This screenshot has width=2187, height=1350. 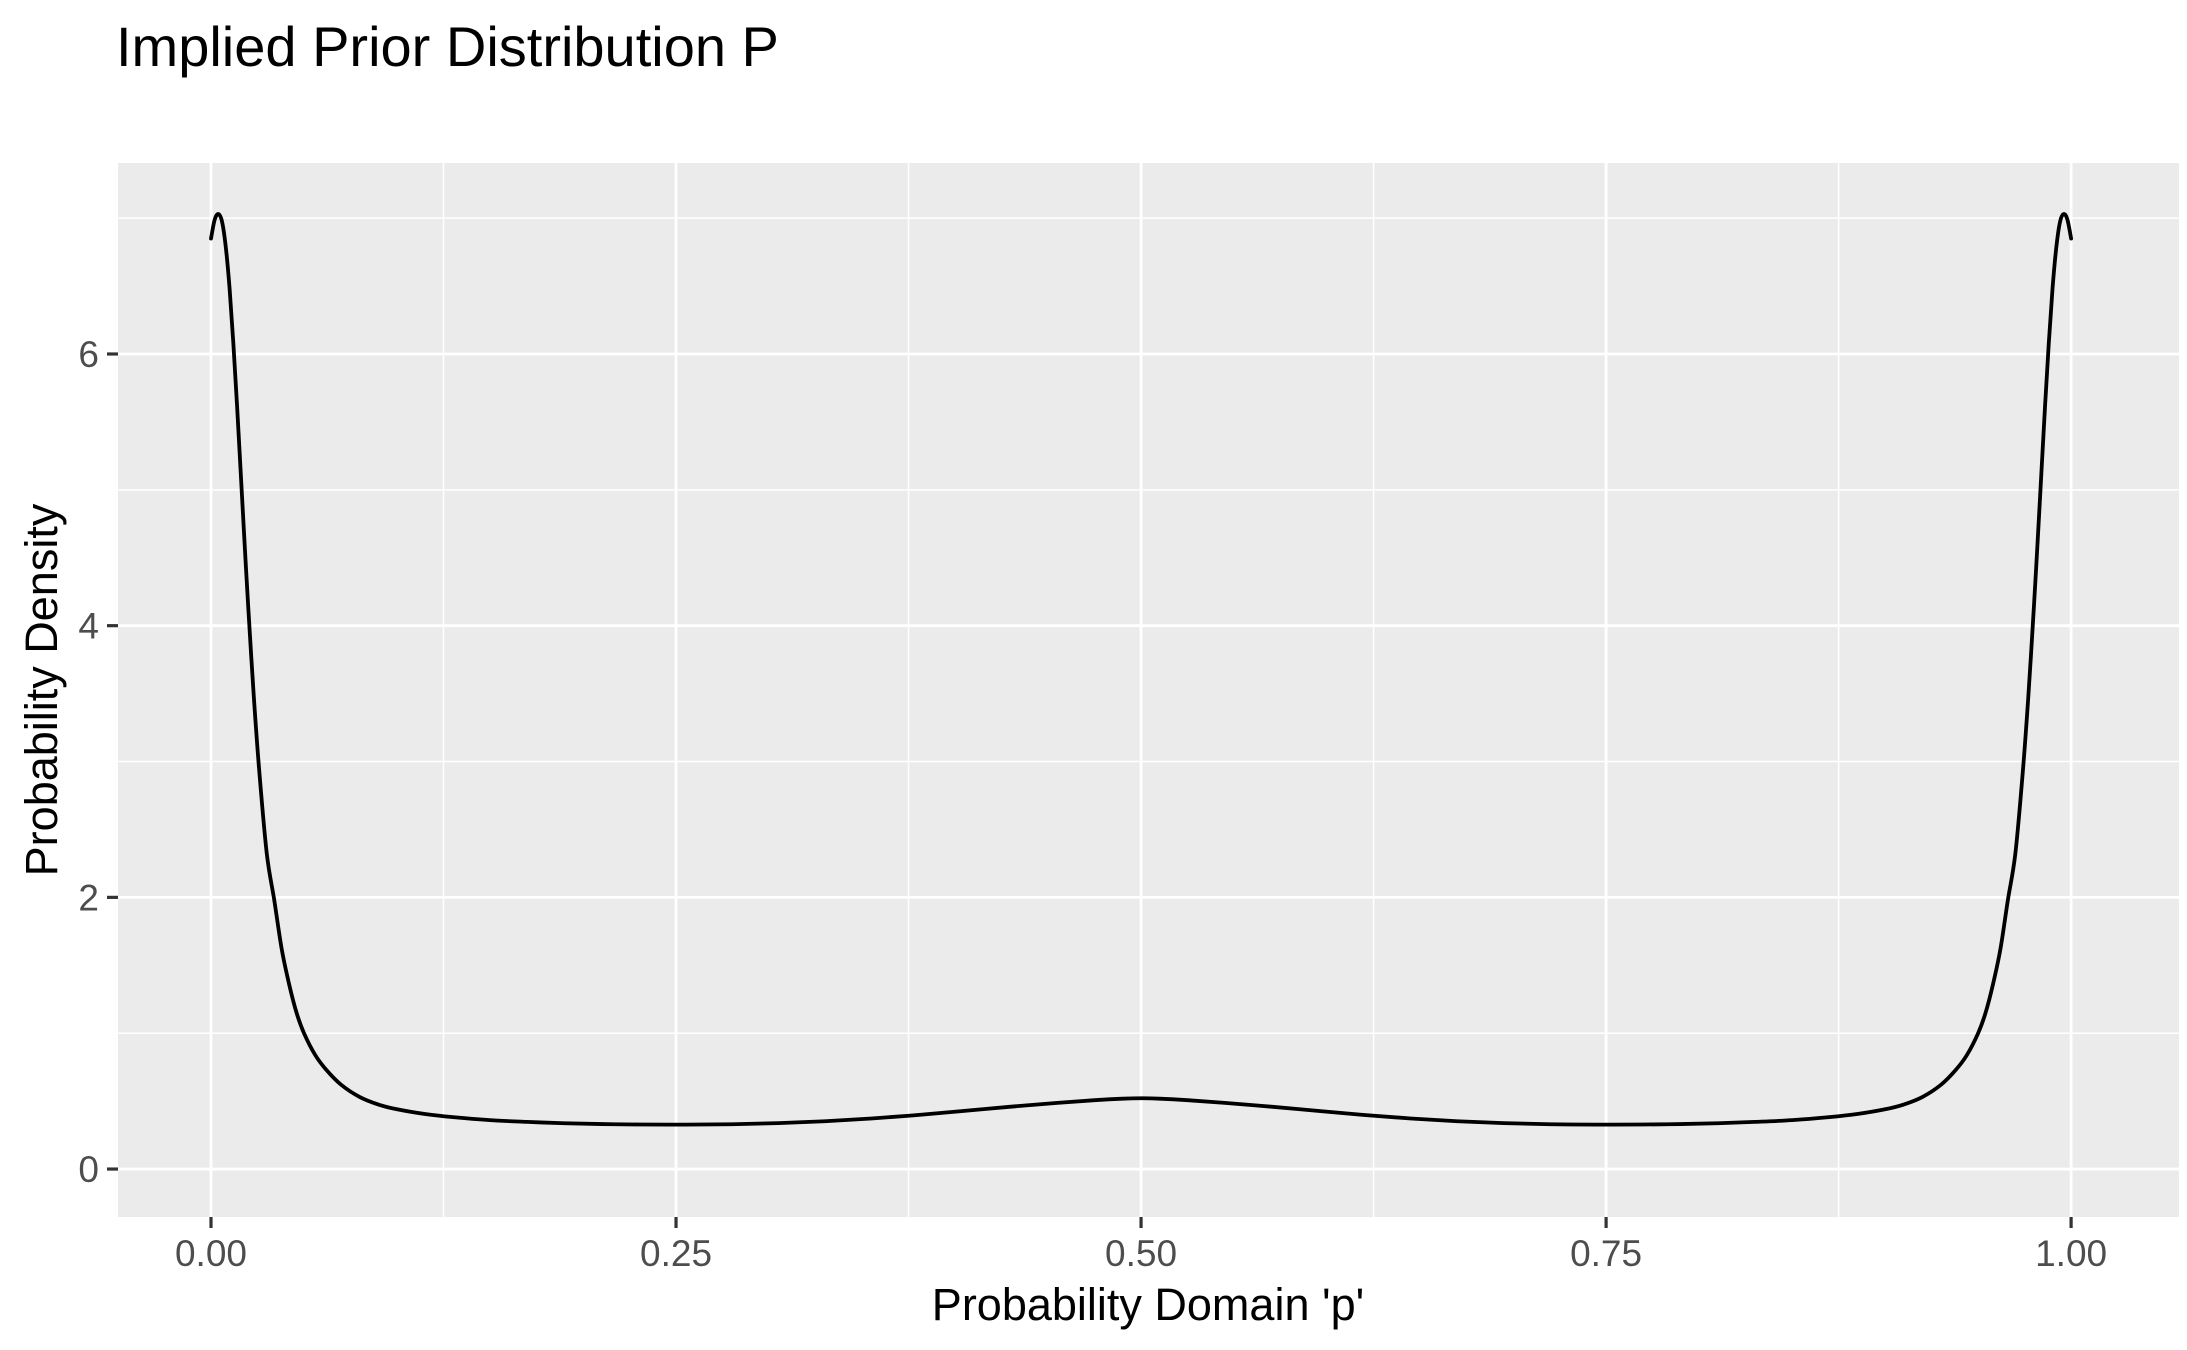 What do you see at coordinates (88, 897) in the screenshot?
I see `y-tick-label: 2` at bounding box center [88, 897].